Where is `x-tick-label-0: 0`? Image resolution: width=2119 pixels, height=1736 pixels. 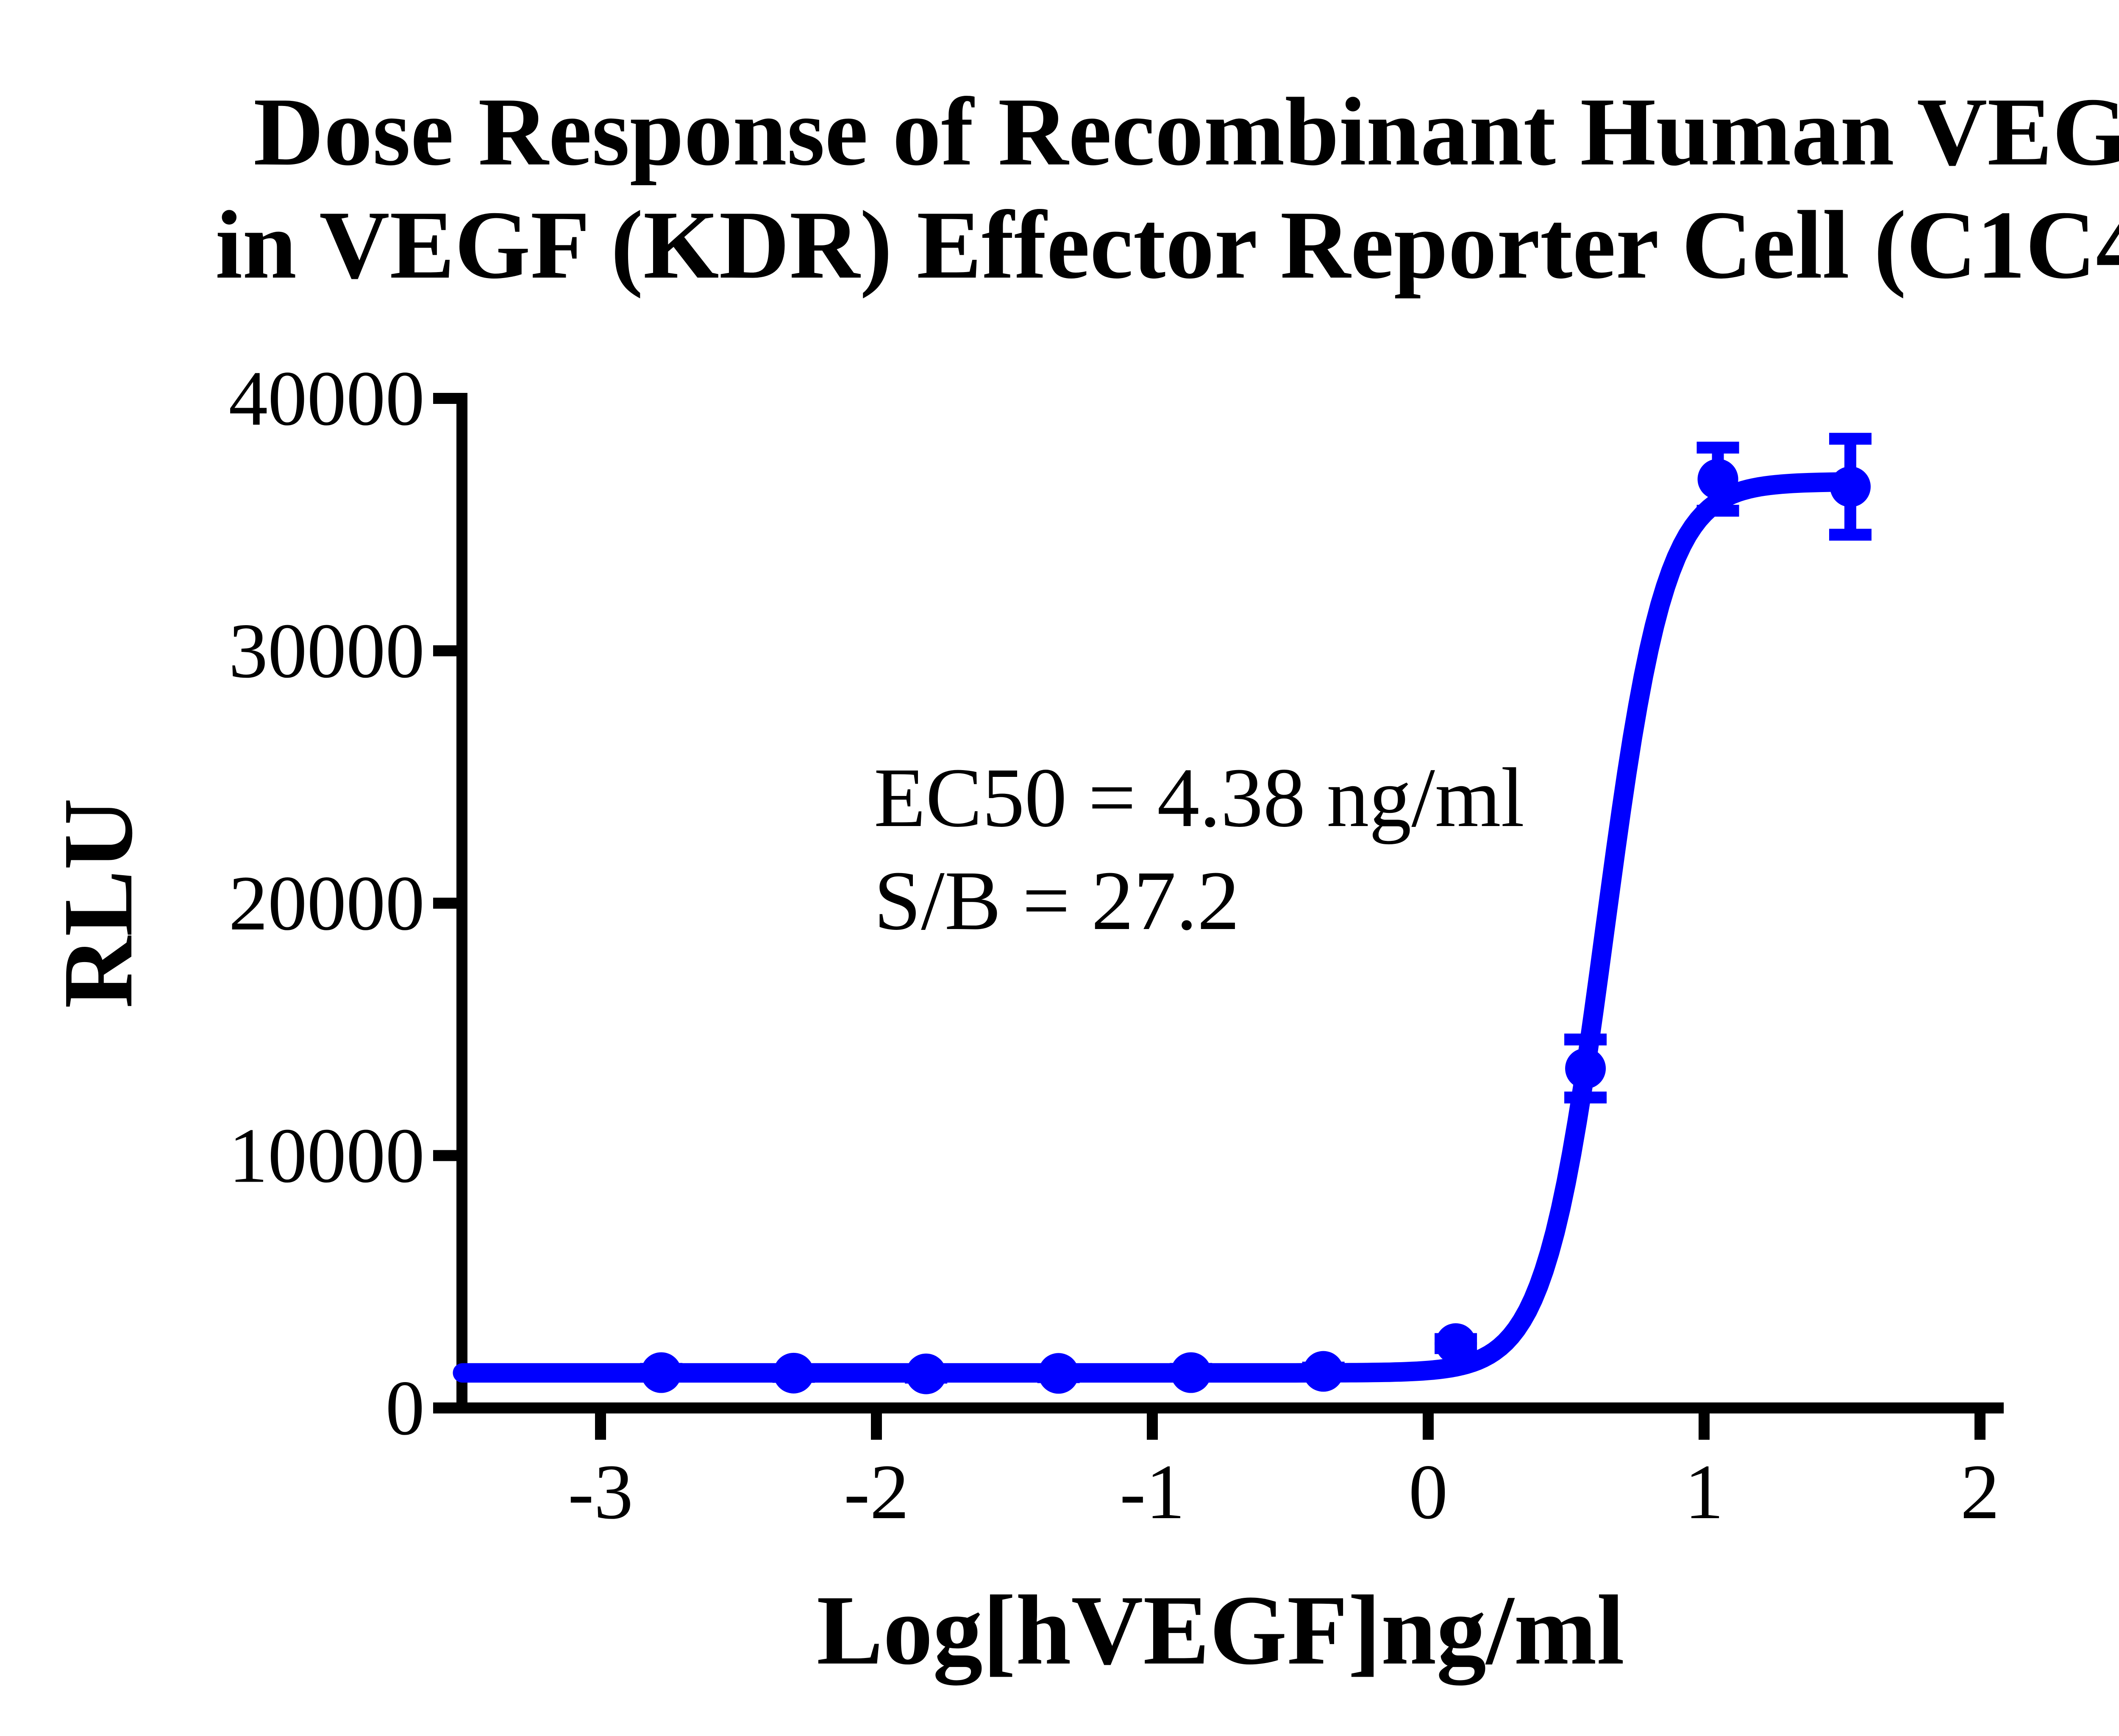 x-tick-label-0: 0 is located at coordinates (1428, 1492).